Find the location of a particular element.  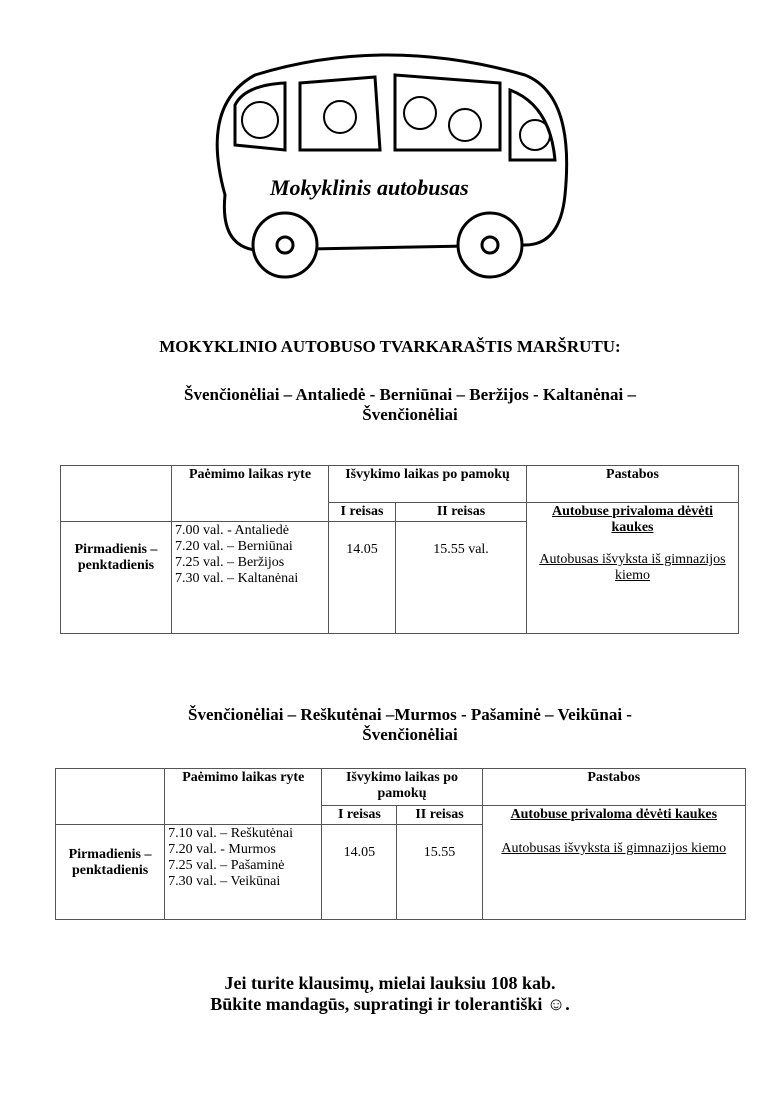

school-bus-illustration: Mokyklinis autobusas is located at coordinates (392, 166).